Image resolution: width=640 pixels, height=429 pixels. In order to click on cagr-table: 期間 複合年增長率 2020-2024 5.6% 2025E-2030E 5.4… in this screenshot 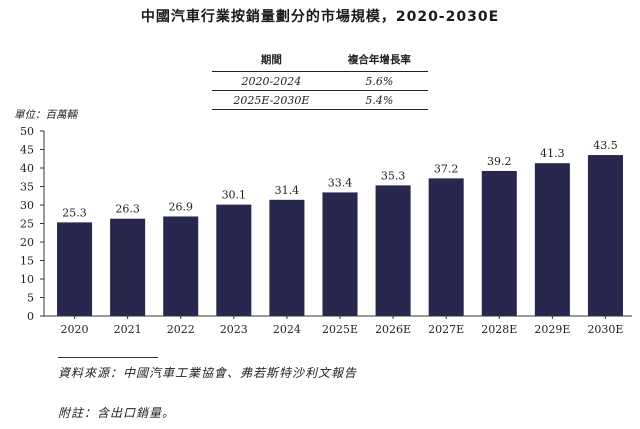, I will do `click(320, 80)`.